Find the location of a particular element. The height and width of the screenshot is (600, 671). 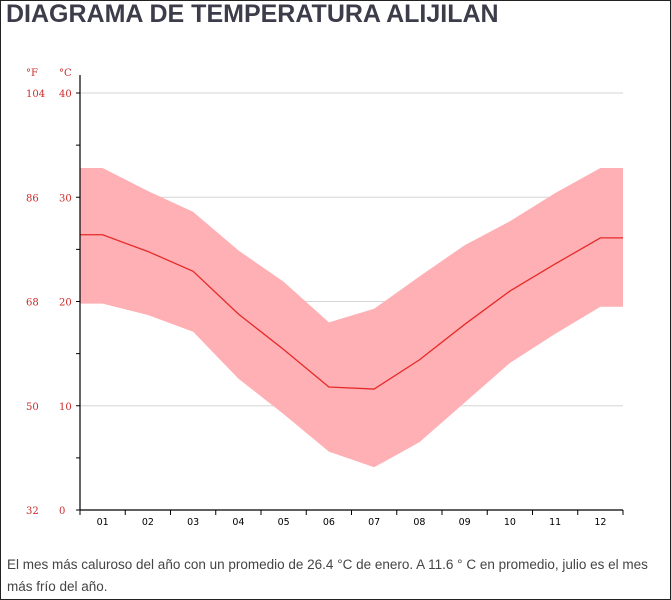

month-label: 01 is located at coordinates (103, 522).